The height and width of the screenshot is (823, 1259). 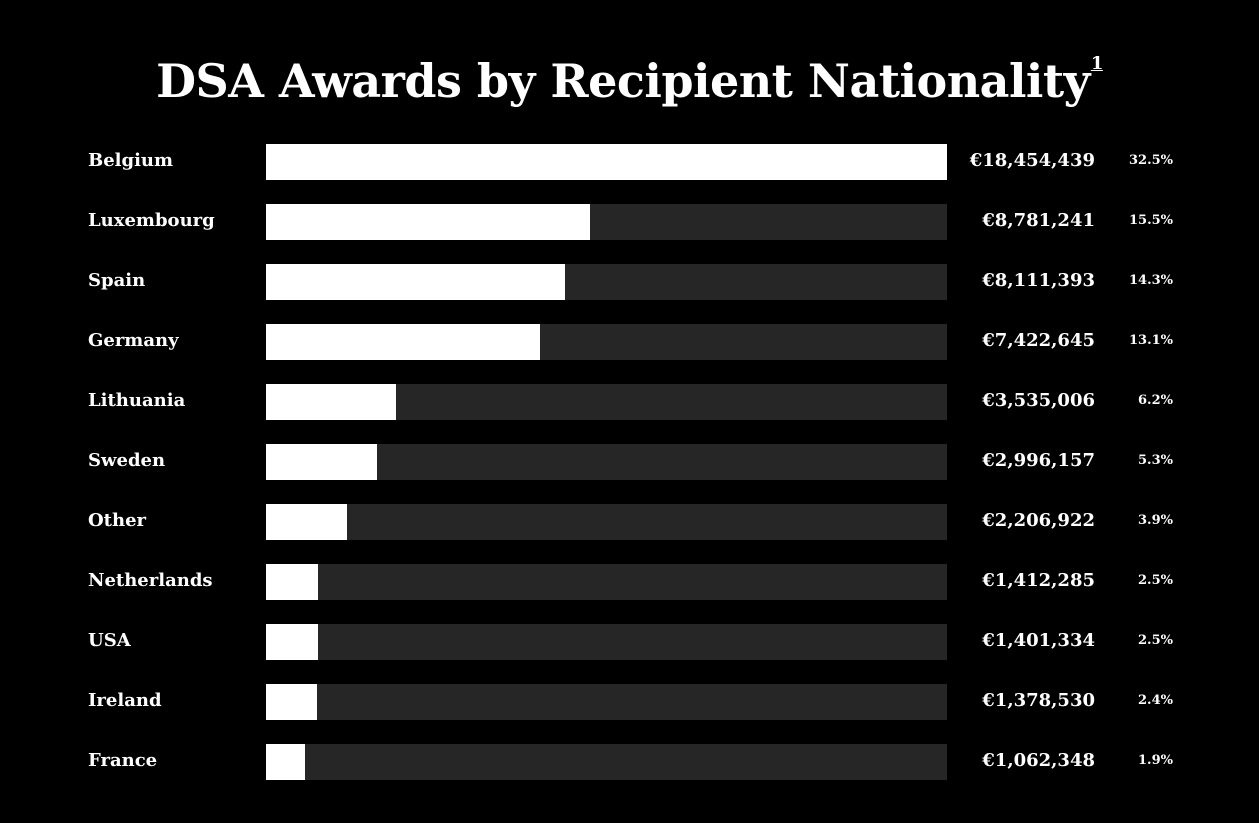 I want to click on value-label: €8,111,393, so click(x=1038, y=280).